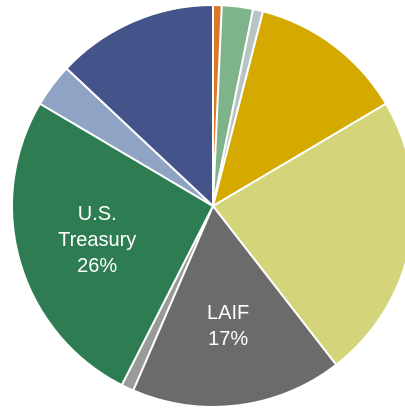 This screenshot has width=405, height=410. I want to click on slice-value-label: 17%, so click(228, 338).